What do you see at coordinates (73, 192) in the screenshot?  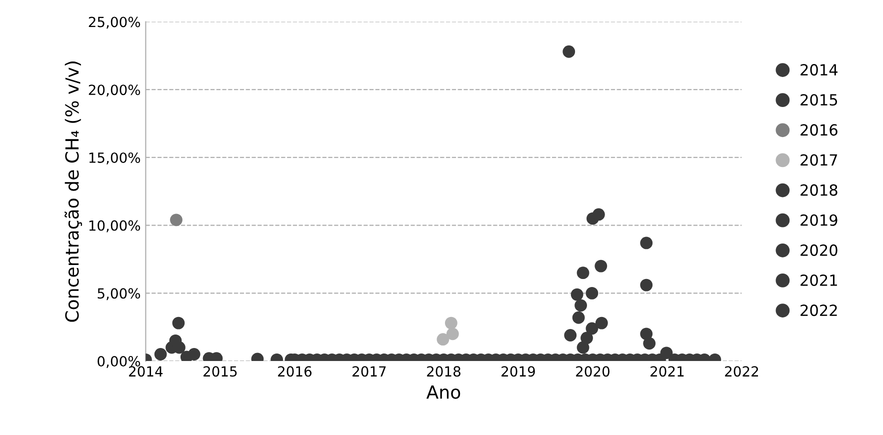 I see `y-axis-title: Concentração de CH₄ (% v/v)` at bounding box center [73, 192].